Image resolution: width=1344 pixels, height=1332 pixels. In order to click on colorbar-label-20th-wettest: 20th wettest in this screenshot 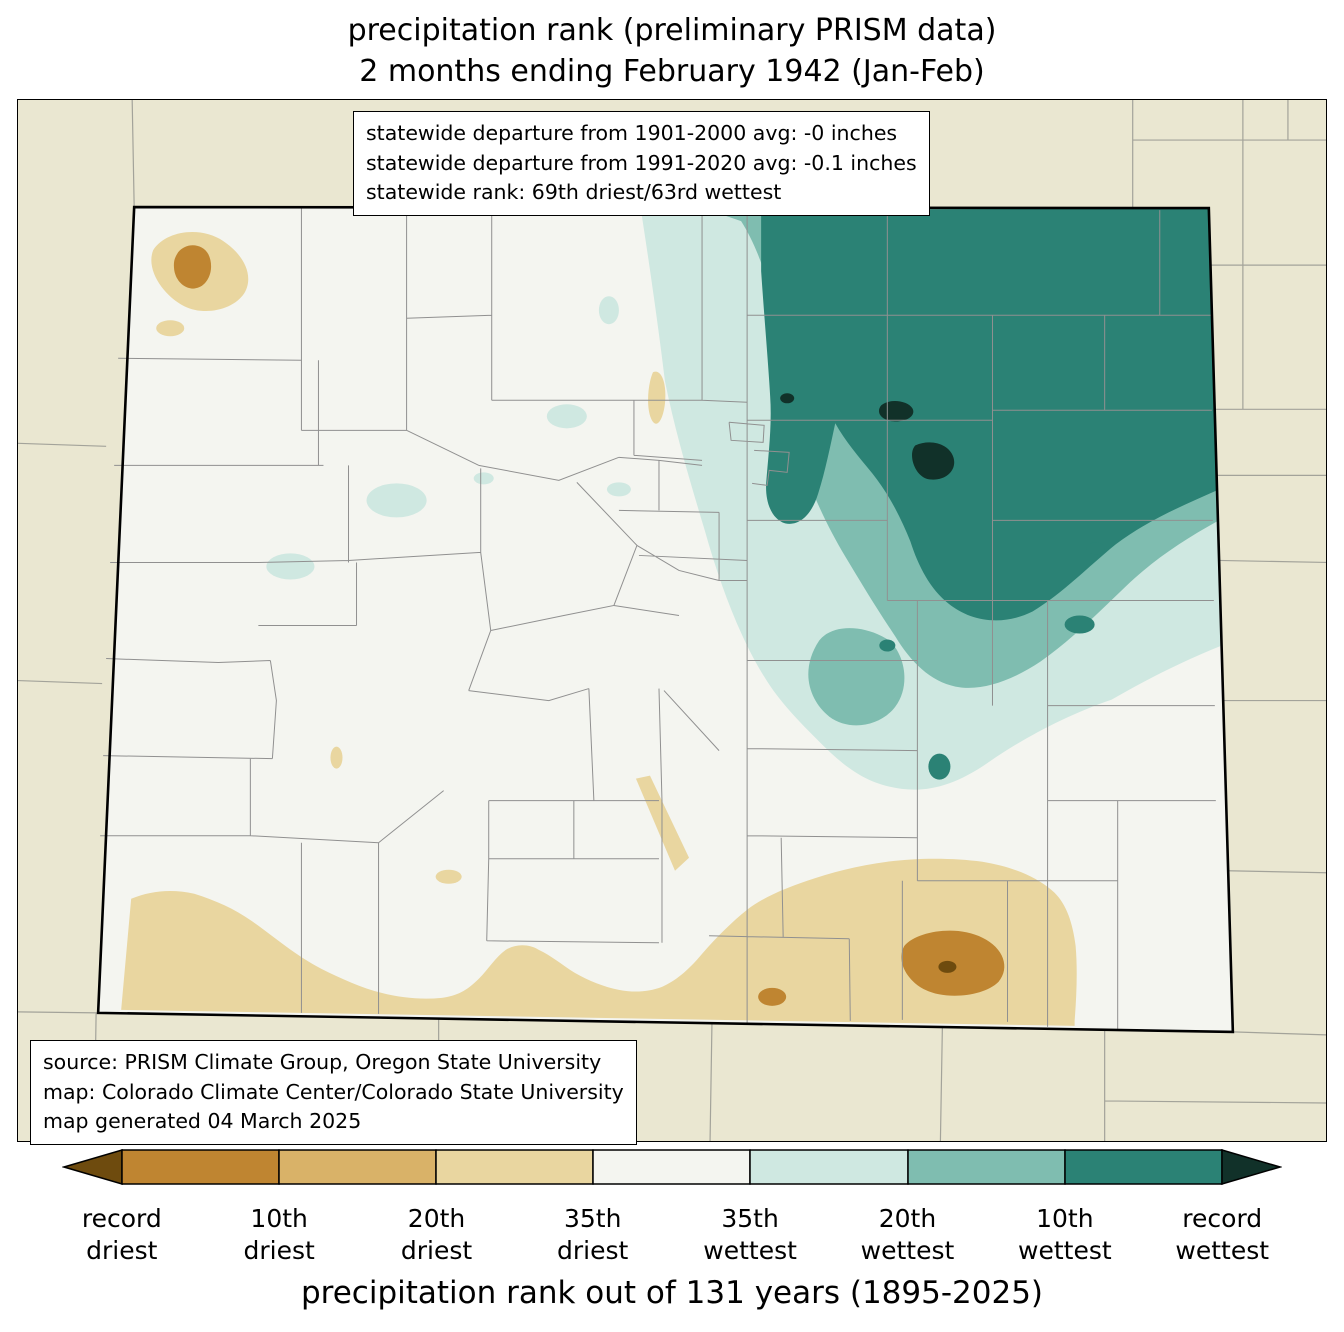, I will do `click(907, 1234)`.